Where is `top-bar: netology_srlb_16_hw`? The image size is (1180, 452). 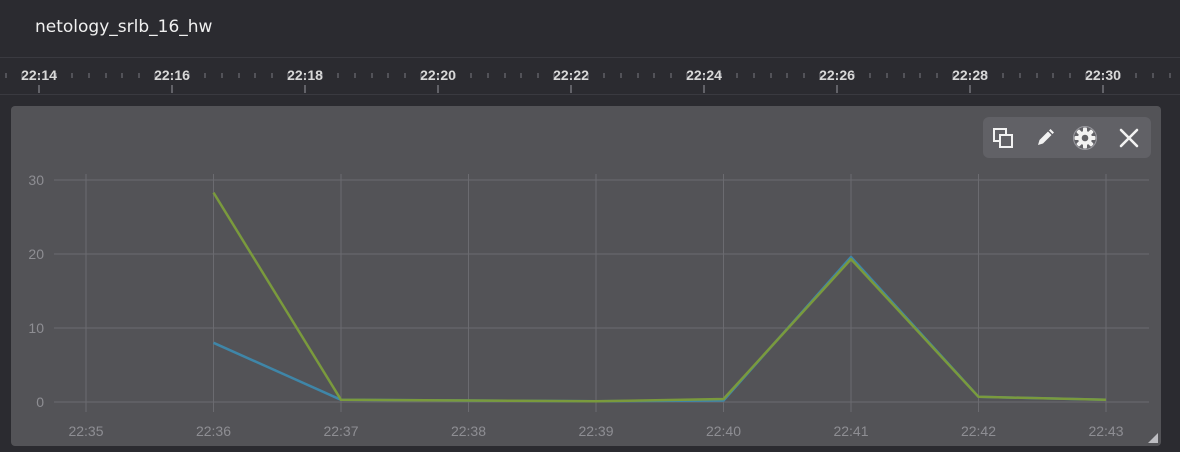
top-bar: netology_srlb_16_hw is located at coordinates (590, 28).